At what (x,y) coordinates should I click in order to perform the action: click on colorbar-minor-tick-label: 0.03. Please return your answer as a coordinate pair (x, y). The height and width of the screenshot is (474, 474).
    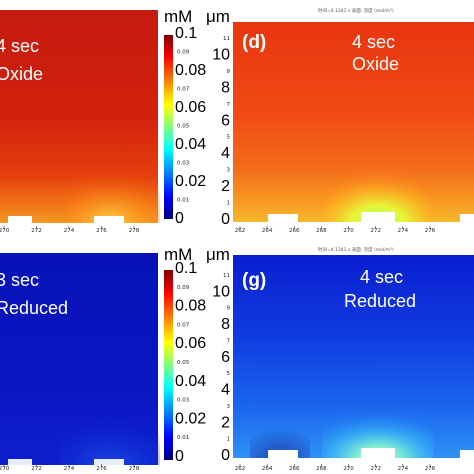
    Looking at the image, I should click on (183, 401).